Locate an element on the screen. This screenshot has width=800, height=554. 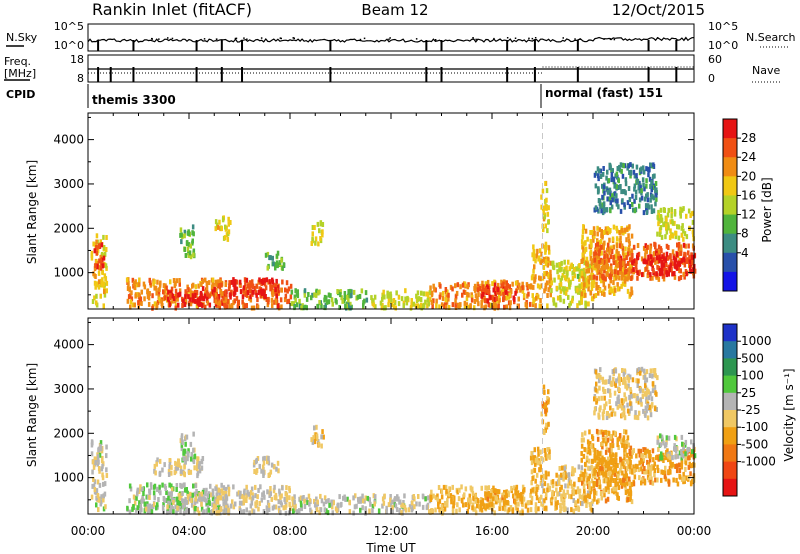
power-colorbar-swatch is located at coordinates (730, 167).